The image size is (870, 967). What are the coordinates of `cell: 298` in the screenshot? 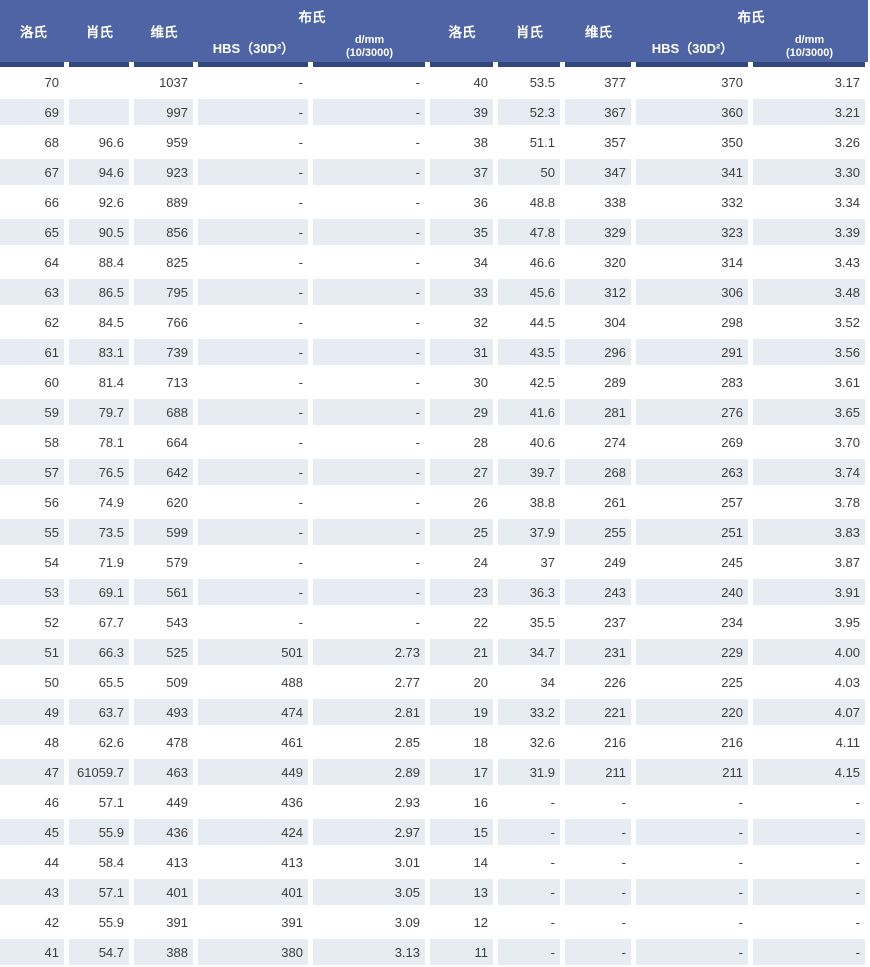 It's located at (692, 322).